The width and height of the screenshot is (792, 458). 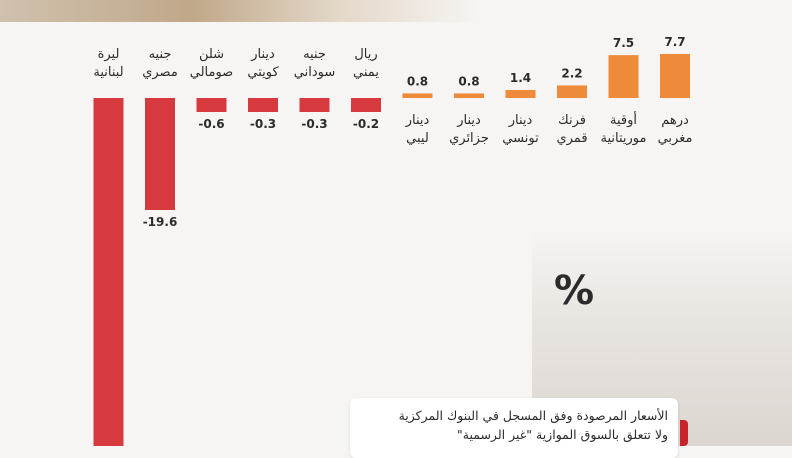 I want to click on category-label: يمني, so click(x=366, y=72).